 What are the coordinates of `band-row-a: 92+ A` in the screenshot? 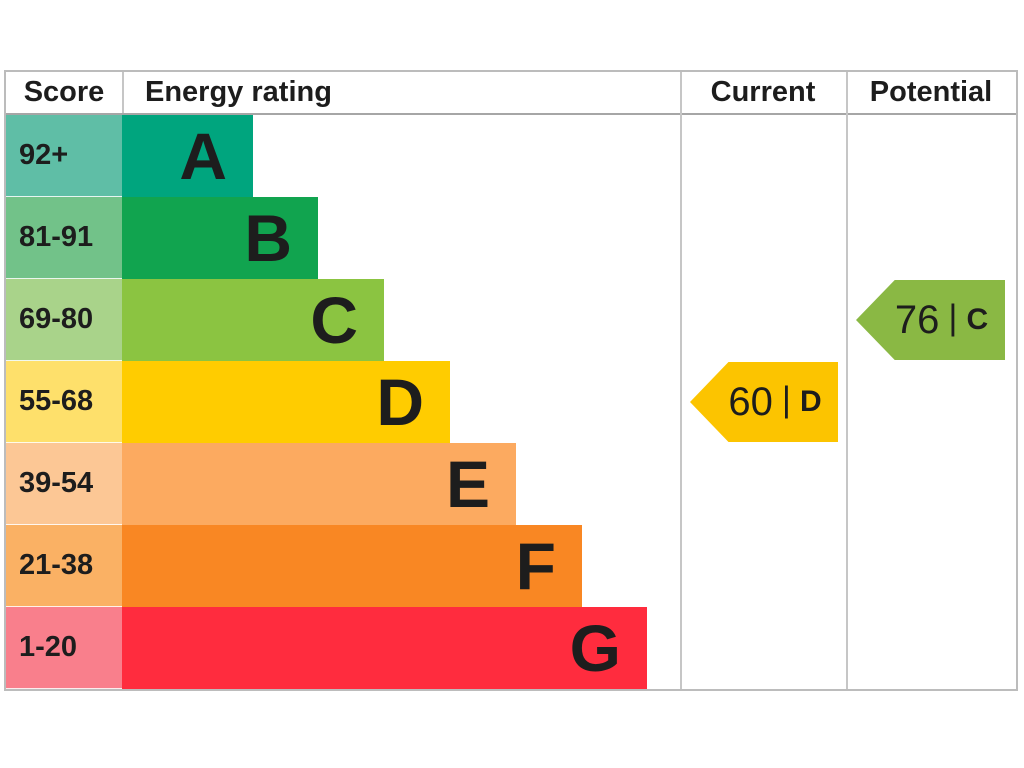 It's located at (511, 156).